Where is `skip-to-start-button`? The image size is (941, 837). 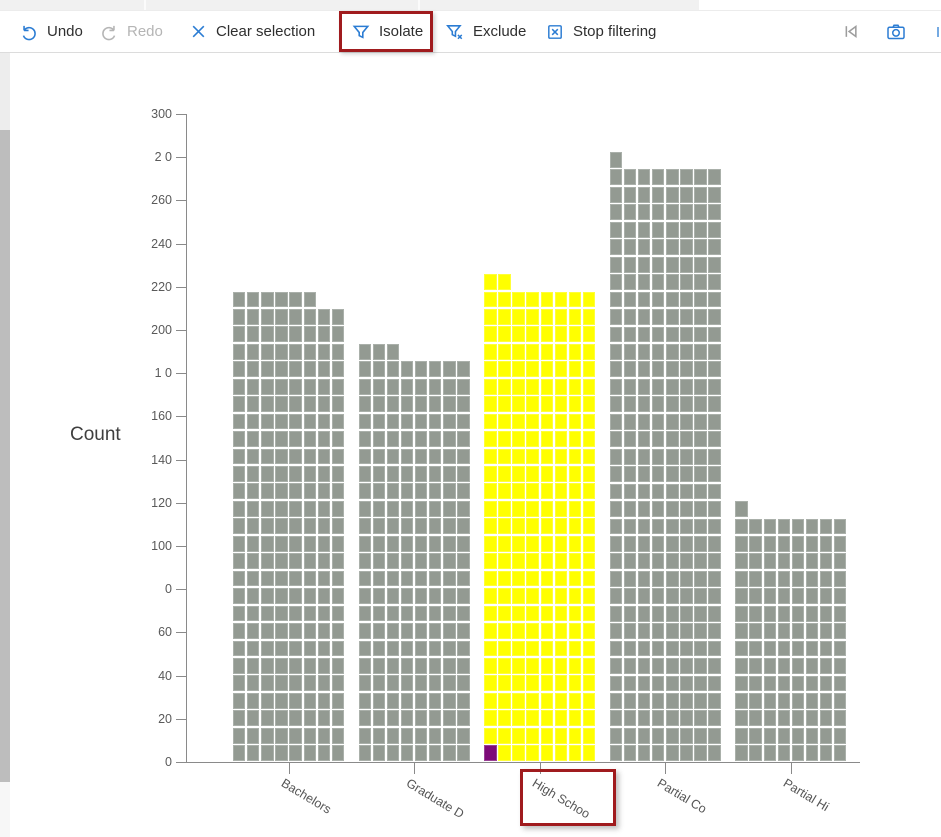
skip-to-start-button is located at coordinates (850, 31).